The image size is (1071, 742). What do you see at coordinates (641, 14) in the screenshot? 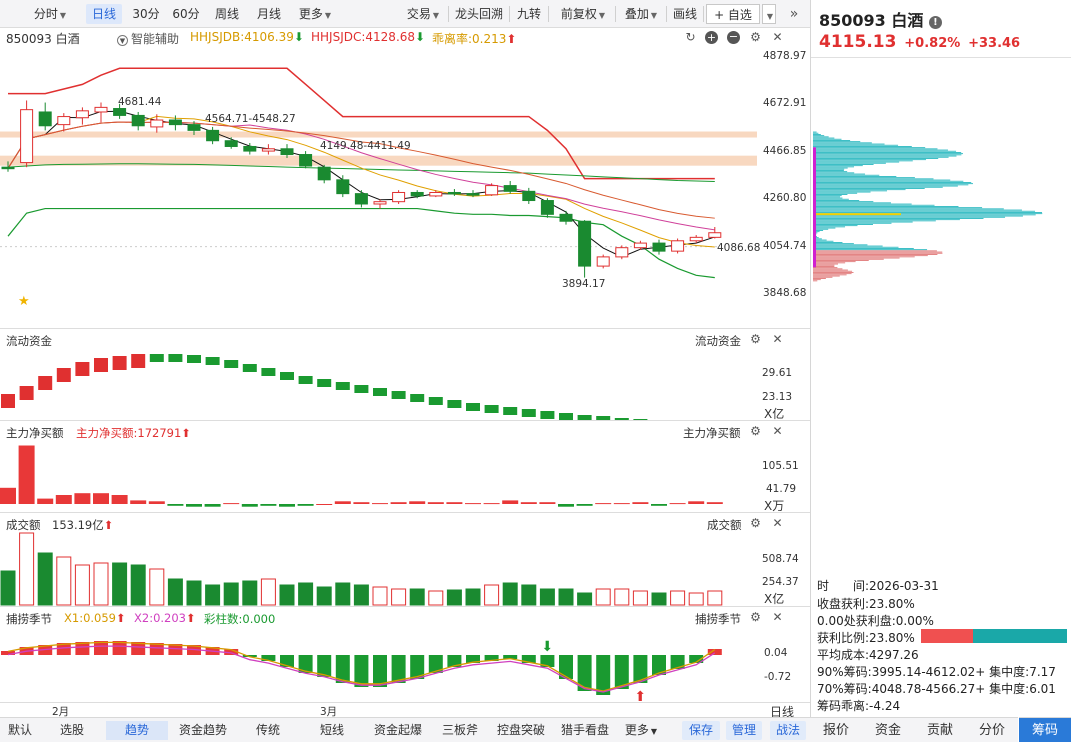
I see `overlay-menu: 叠加 ▼` at bounding box center [641, 14].